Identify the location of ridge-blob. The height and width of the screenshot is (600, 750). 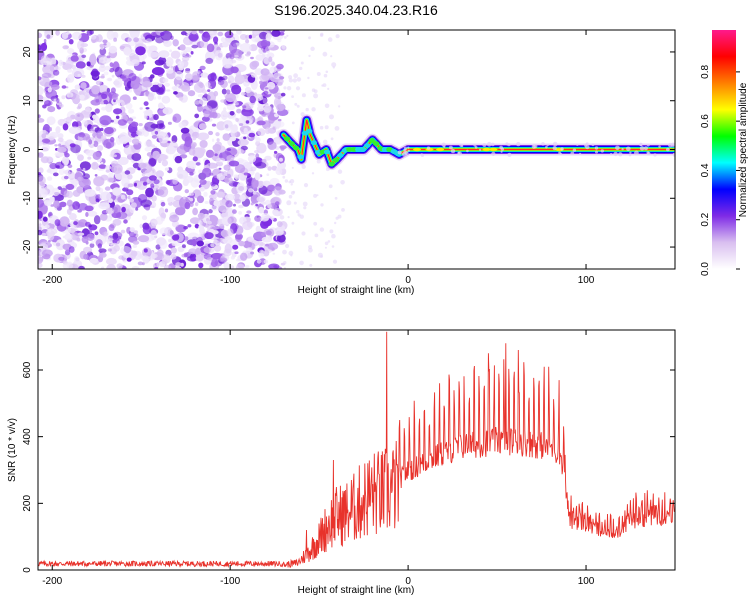
(291, 144).